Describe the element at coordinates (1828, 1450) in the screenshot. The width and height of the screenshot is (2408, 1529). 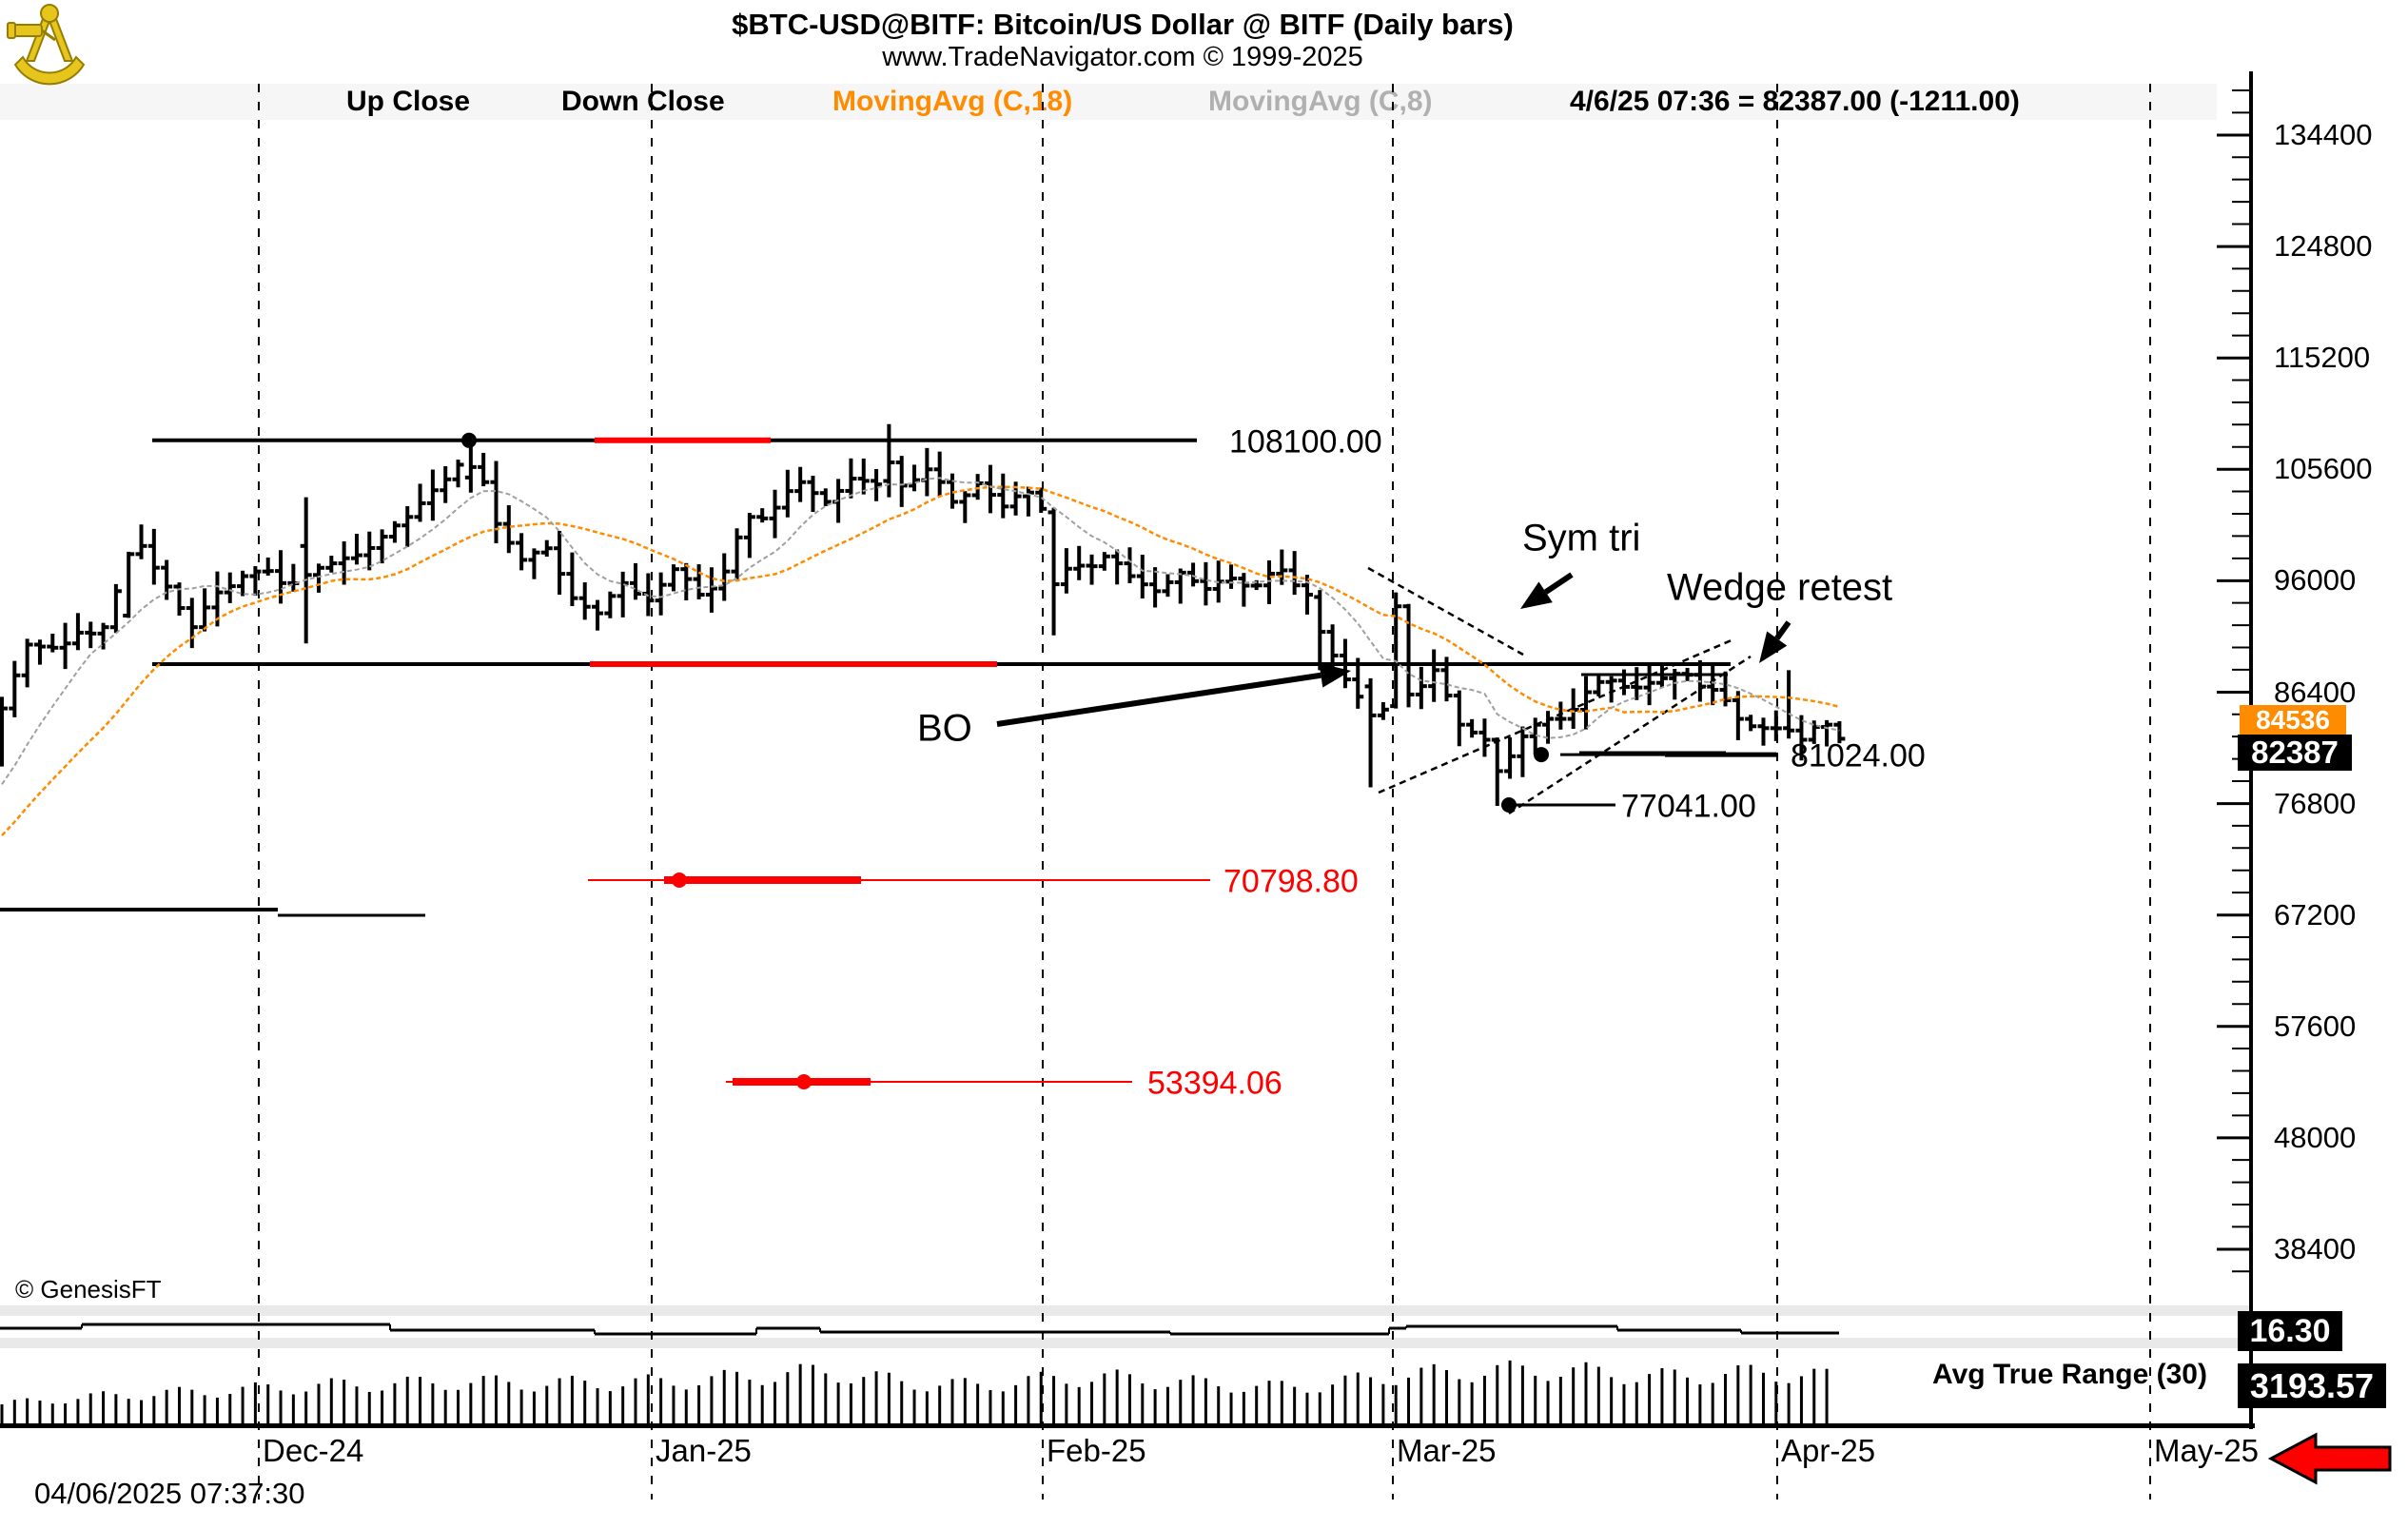
I see `x-axis-label-Apr-25: Apr-25` at that location.